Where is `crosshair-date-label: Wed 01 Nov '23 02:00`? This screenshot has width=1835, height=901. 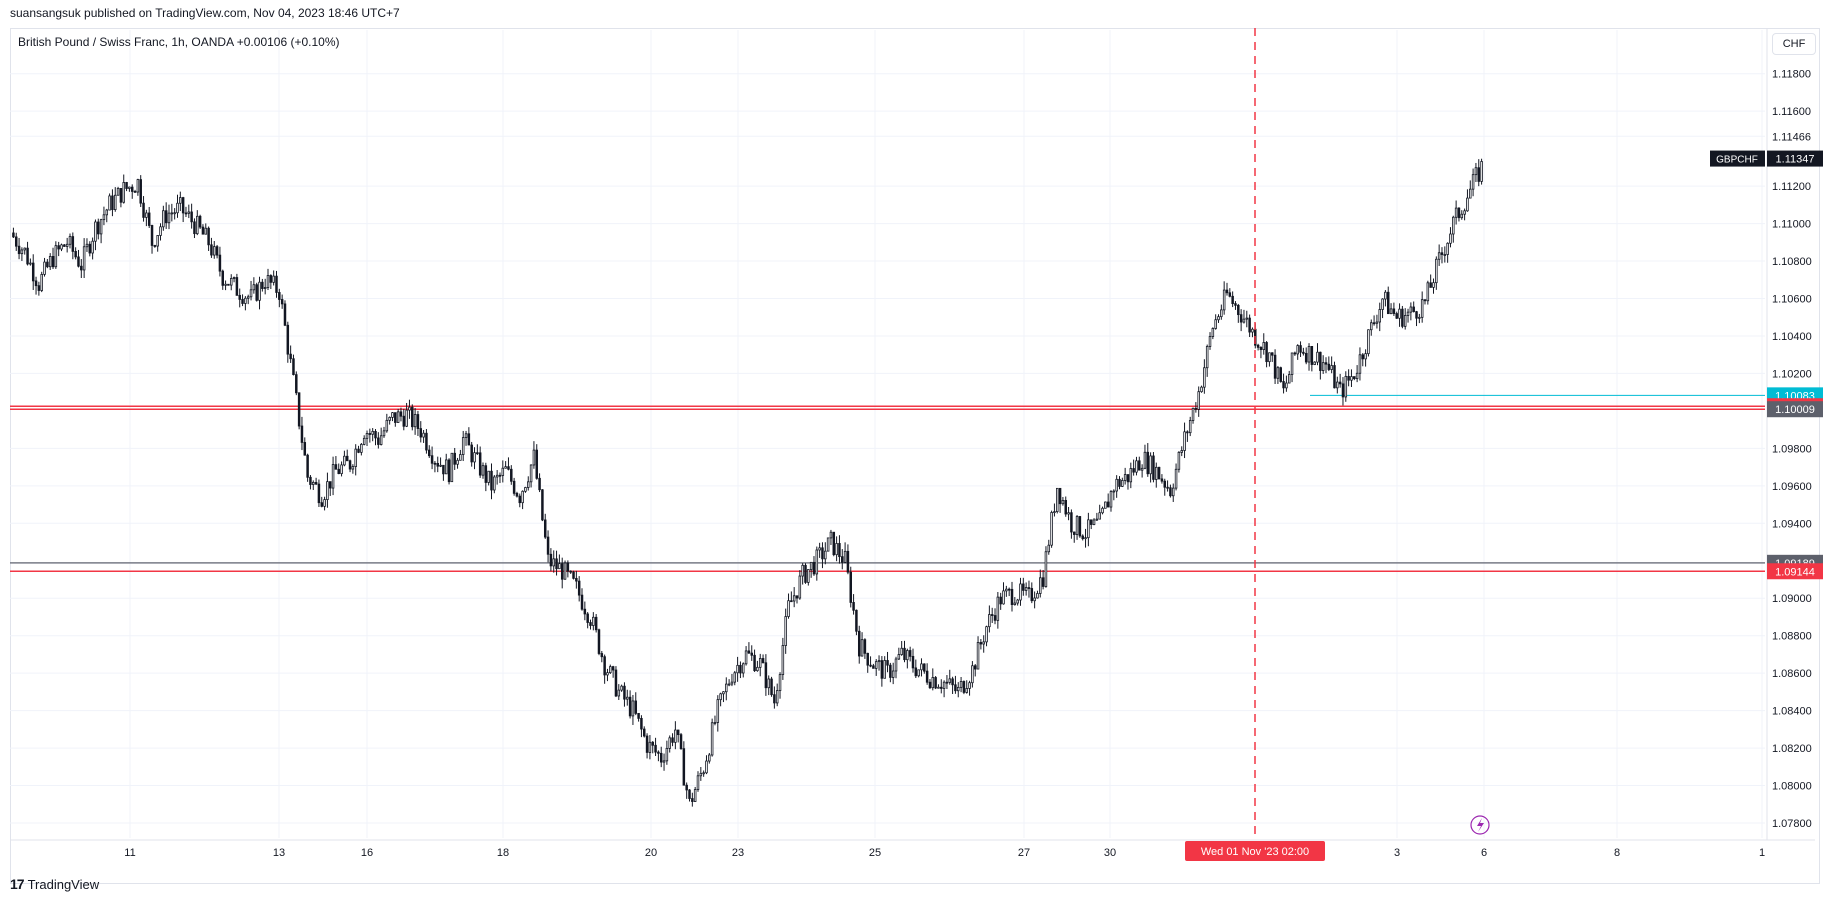
crosshair-date-label: Wed 01 Nov '23 02:00 is located at coordinates (1255, 852).